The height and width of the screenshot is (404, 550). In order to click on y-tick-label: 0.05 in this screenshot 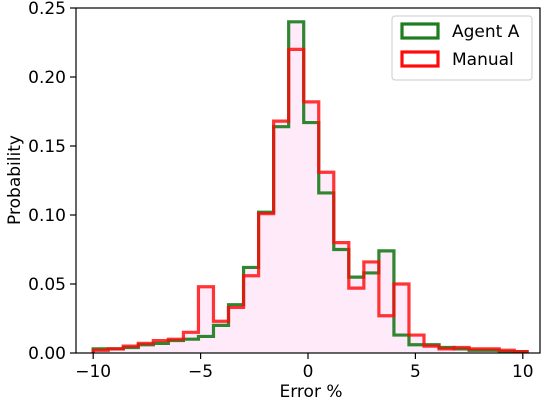, I will do `click(47, 285)`.